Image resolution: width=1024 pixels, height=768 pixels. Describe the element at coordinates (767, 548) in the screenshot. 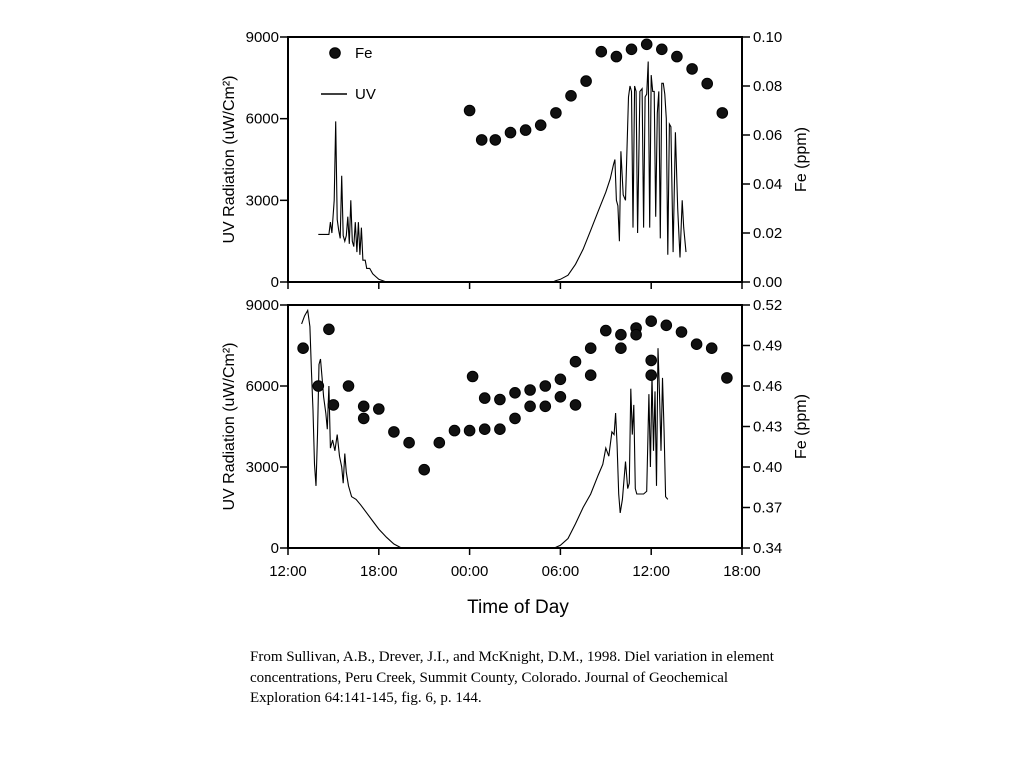

I see `right-y-tick-label: 0.34` at that location.